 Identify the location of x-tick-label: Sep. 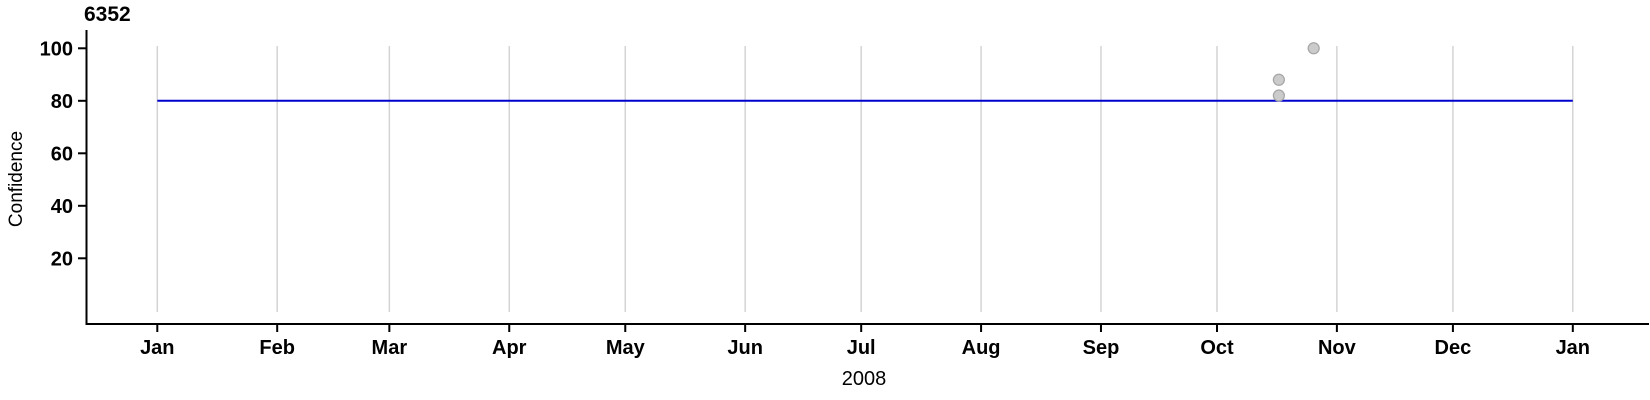
(1101, 348).